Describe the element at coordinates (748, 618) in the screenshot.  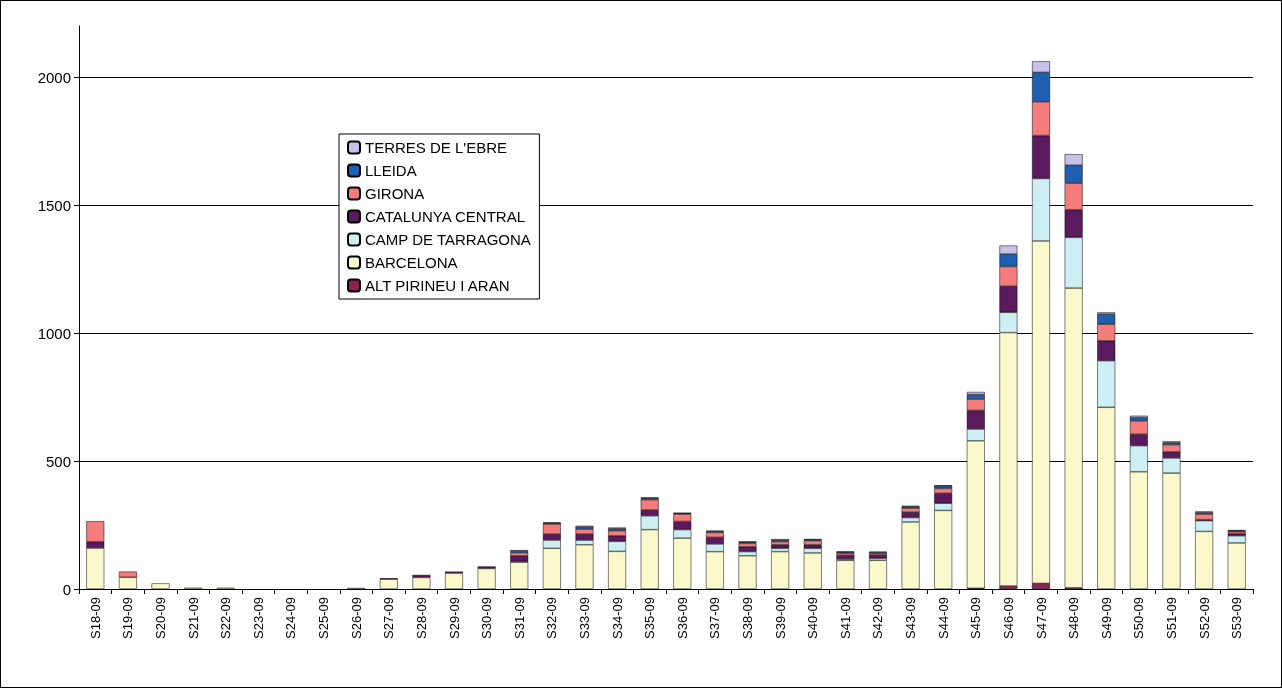
I see `x-tick-label: S38-09` at that location.